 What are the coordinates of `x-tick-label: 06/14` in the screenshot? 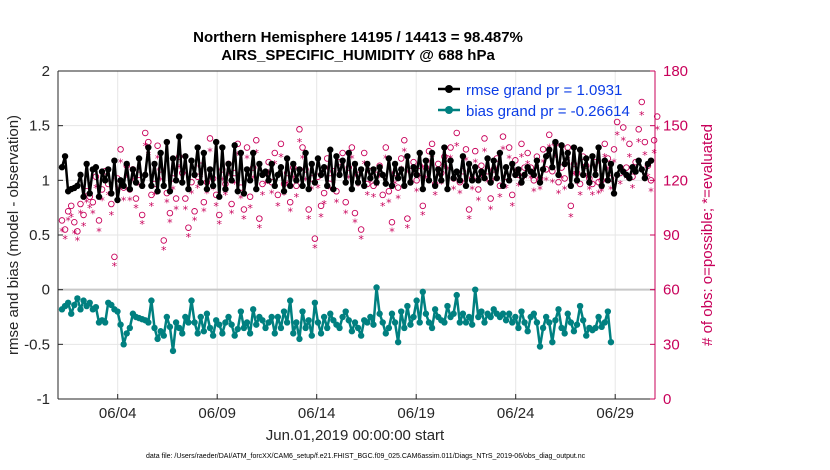 It's located at (317, 413).